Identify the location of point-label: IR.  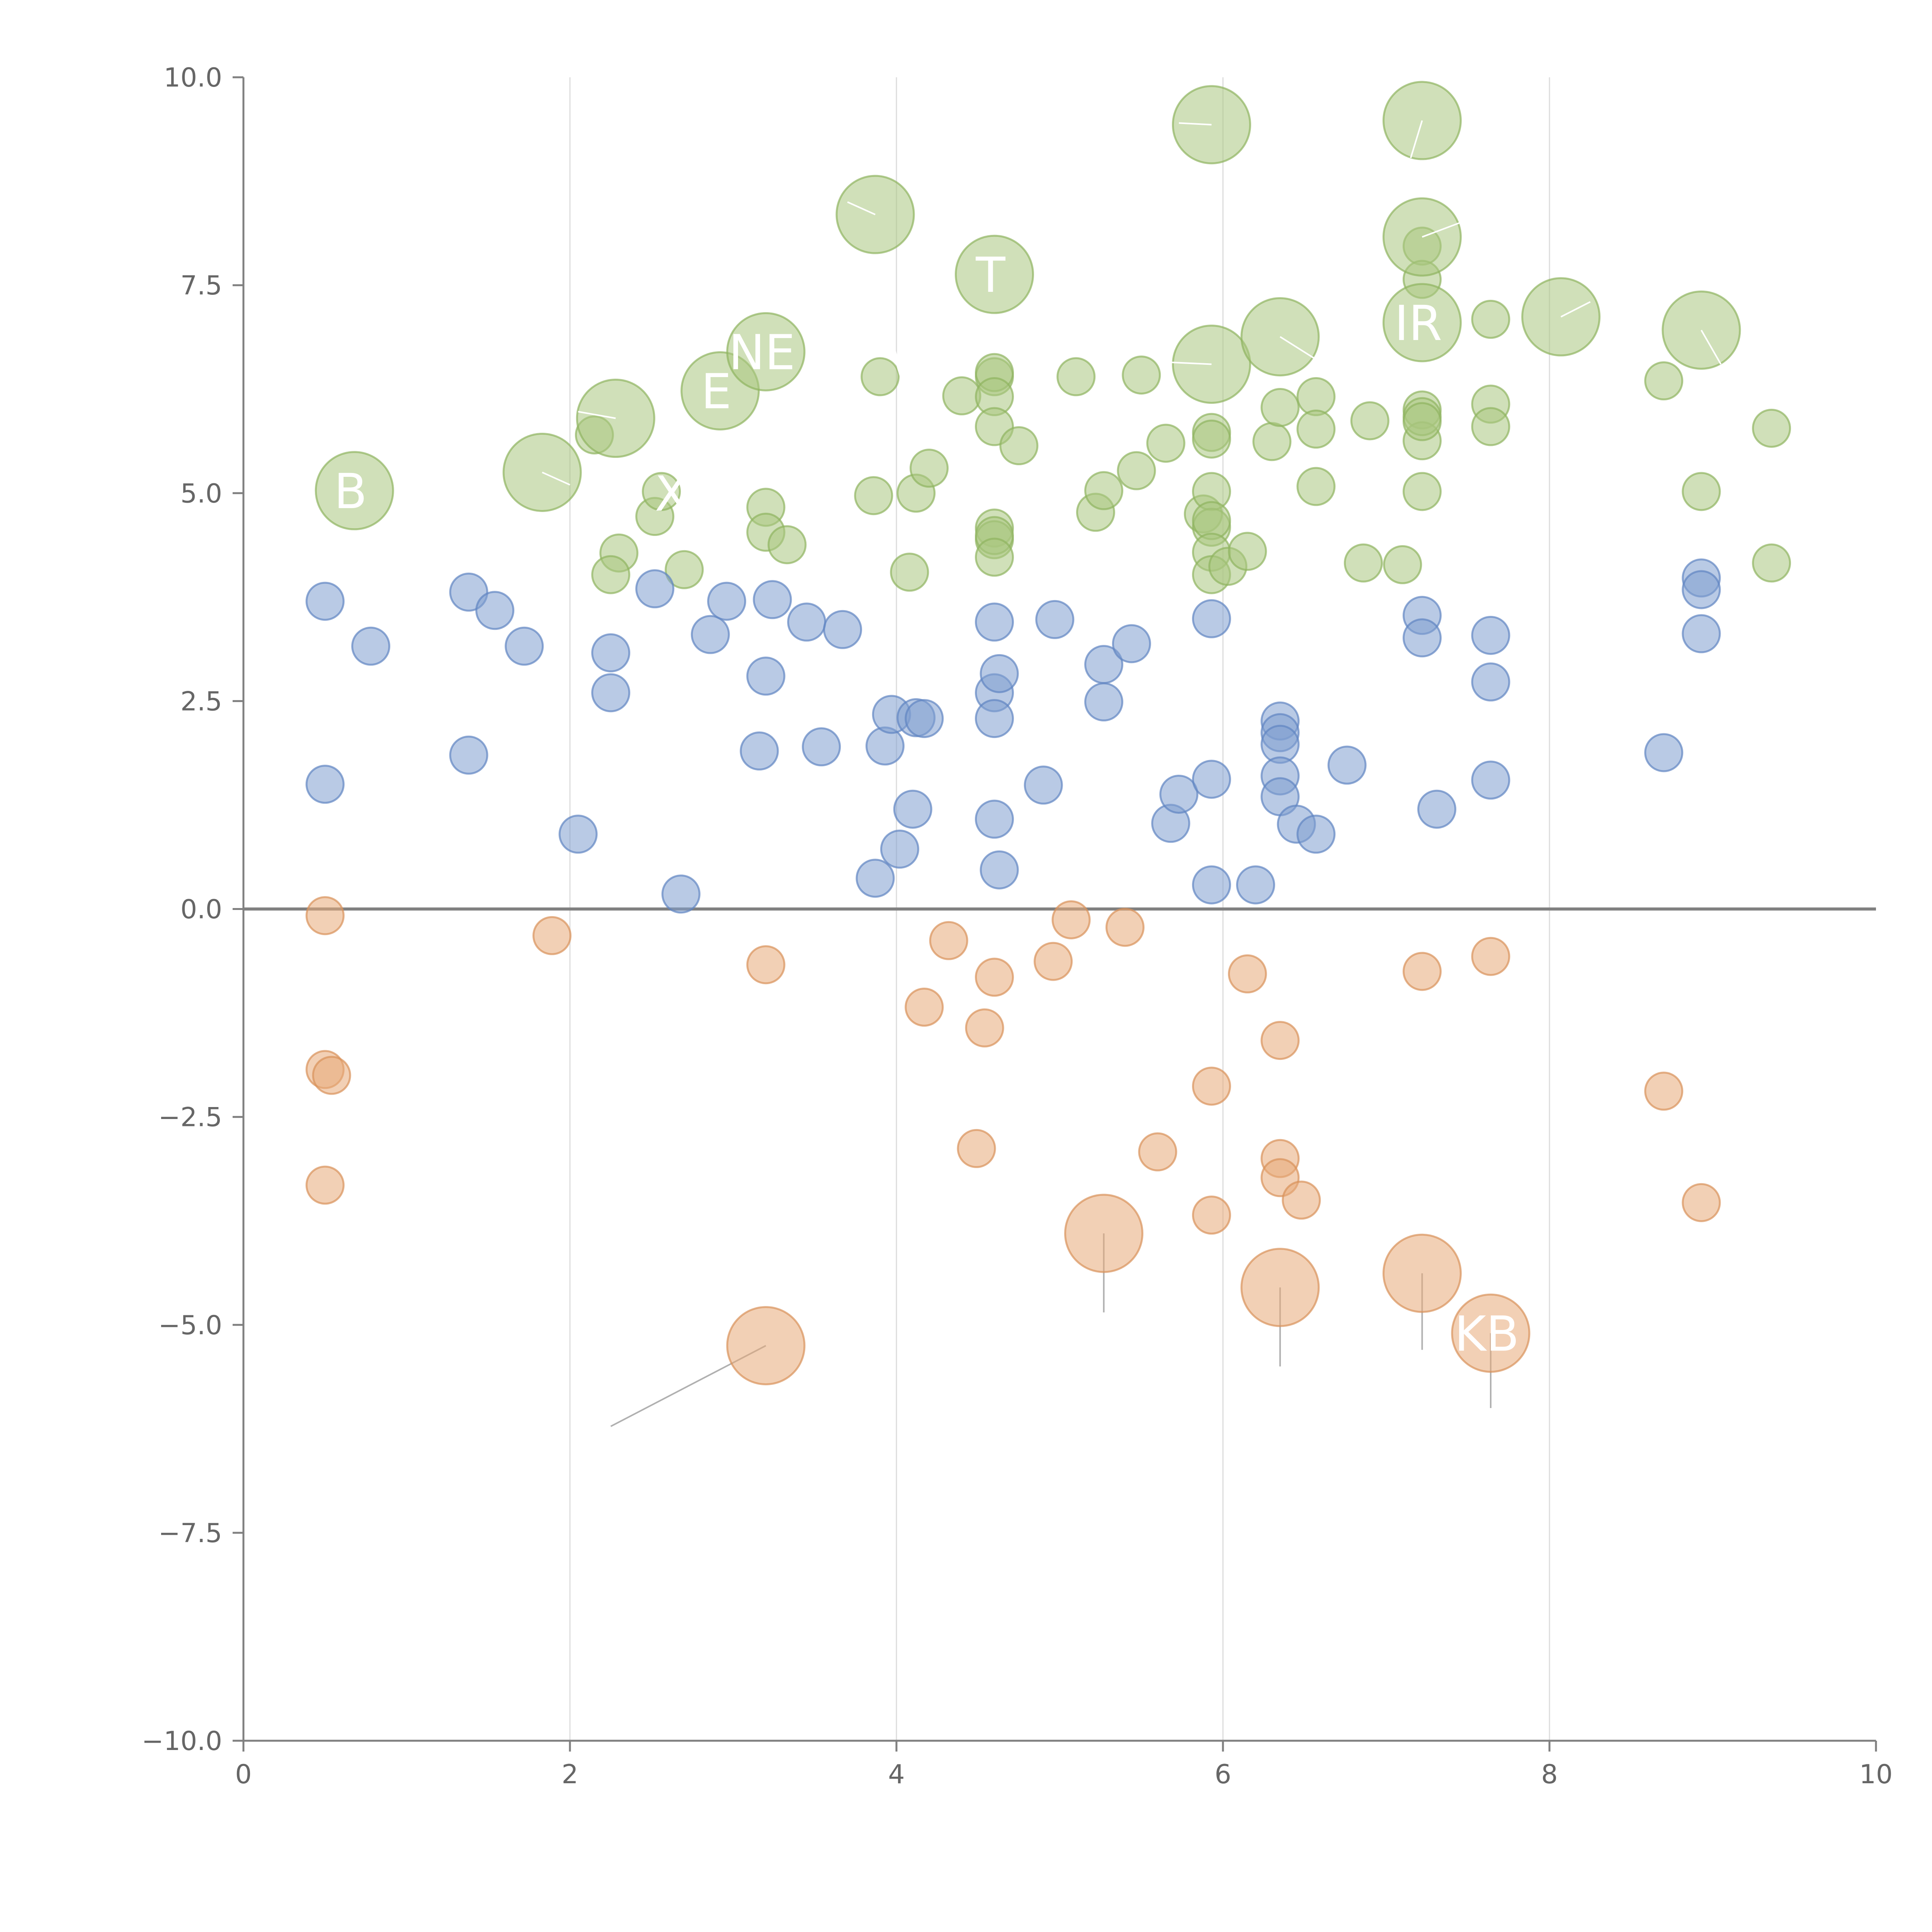
(1419, 324).